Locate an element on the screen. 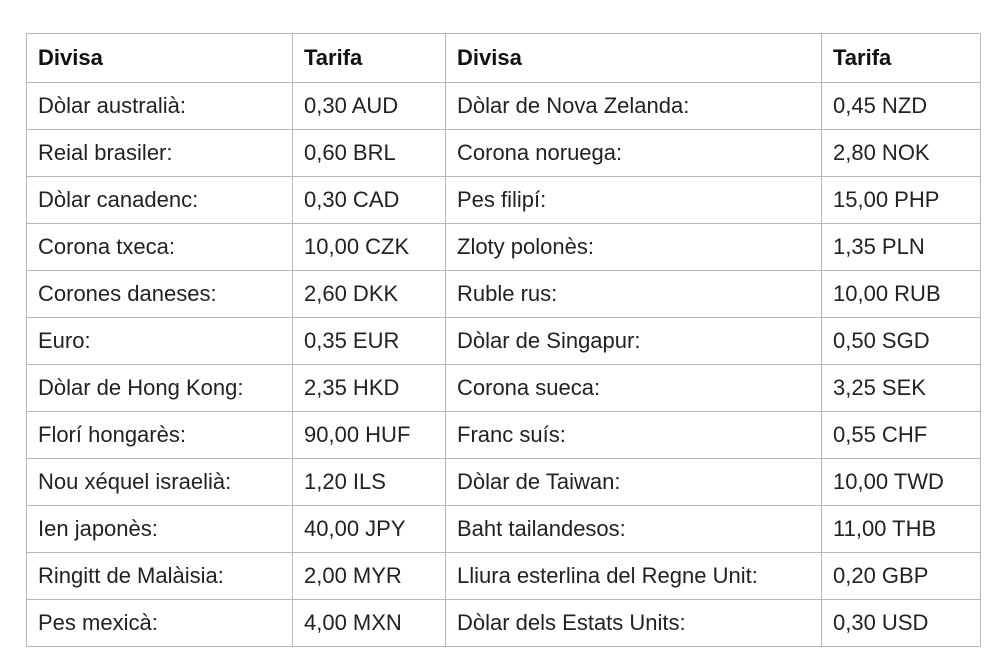 The height and width of the screenshot is (672, 1002). table-row: Euro: 0,35 EUR Dòlar de Singapur: 0,50 SGD is located at coordinates (503, 341).